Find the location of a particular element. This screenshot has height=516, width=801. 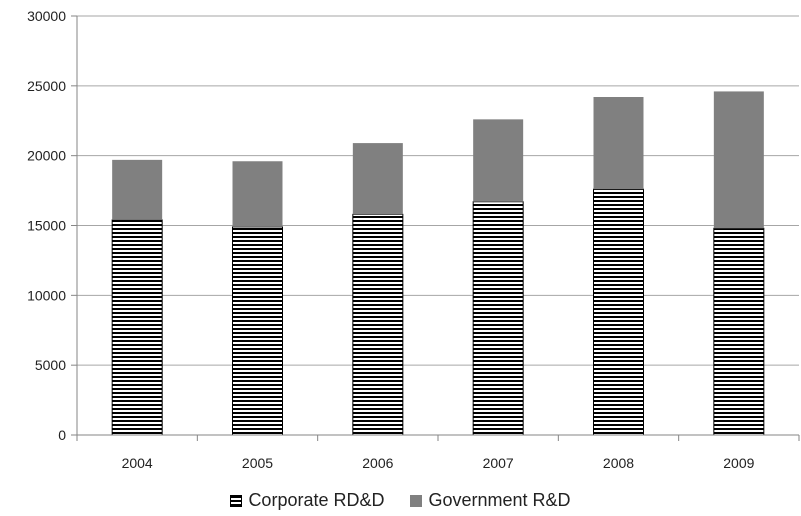

x-tick-label: 2009 is located at coordinates (738, 463).